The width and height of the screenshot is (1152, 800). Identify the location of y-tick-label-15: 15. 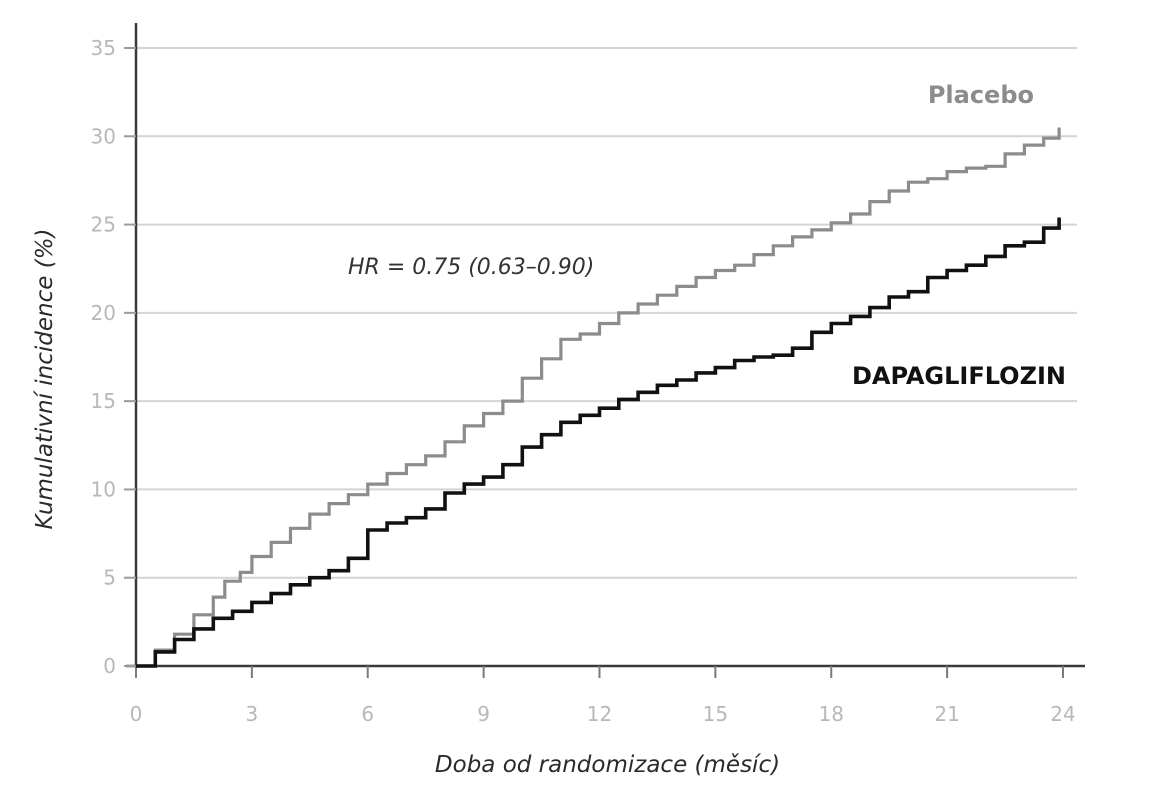
(103, 401).